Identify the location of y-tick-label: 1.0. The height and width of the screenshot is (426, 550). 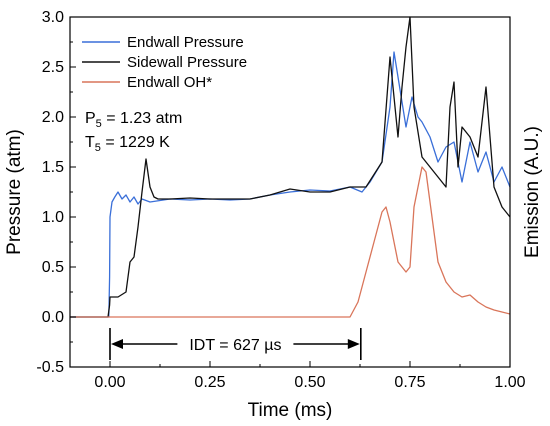
(53, 217).